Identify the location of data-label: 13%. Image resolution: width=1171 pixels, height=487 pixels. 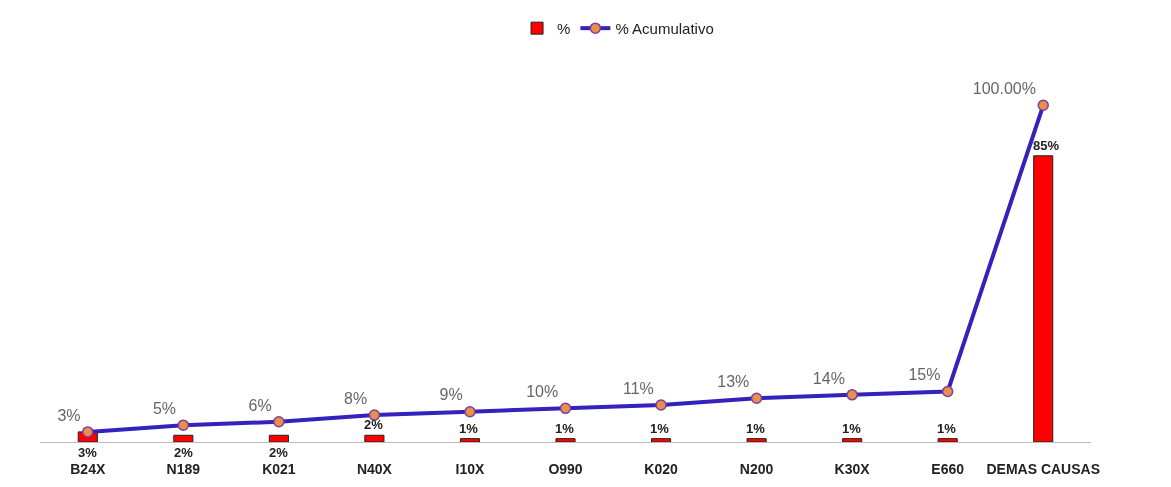
(733, 381).